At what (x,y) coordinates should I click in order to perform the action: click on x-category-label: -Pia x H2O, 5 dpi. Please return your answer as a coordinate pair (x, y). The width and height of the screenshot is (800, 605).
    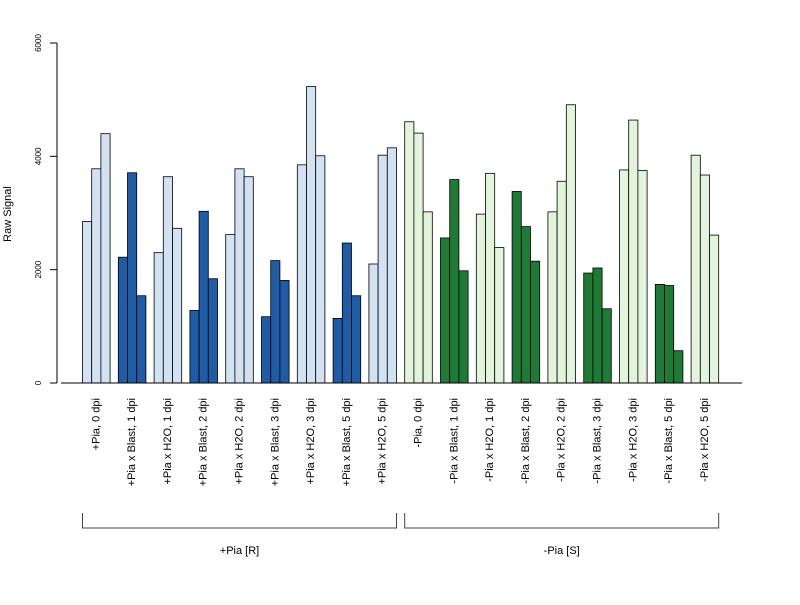
    Looking at the image, I should click on (705, 440).